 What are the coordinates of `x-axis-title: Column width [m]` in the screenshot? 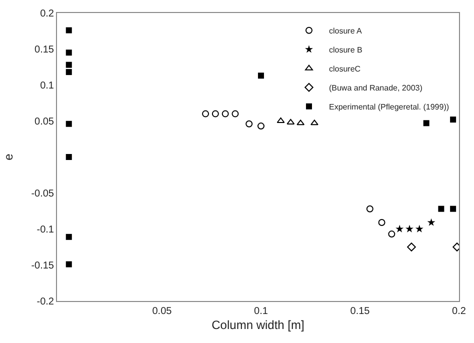 It's located at (258, 325).